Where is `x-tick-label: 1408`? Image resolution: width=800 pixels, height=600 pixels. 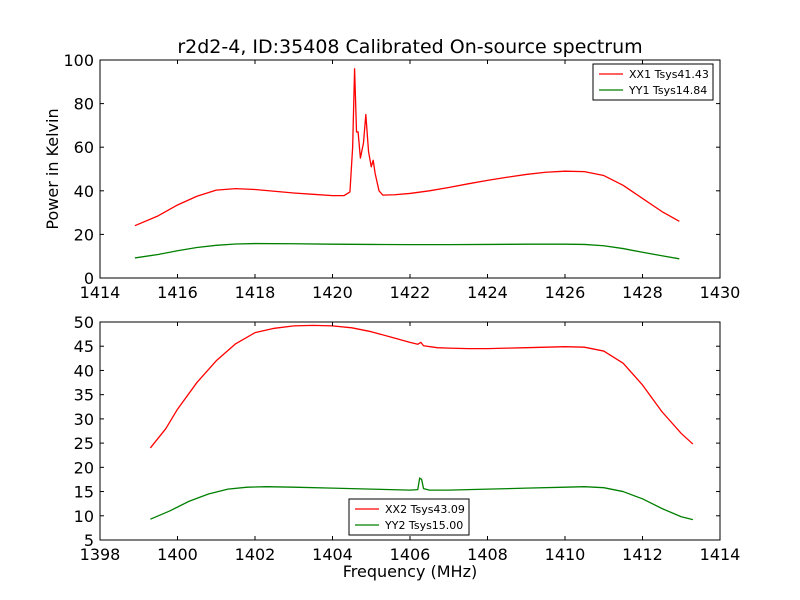 x-tick-label: 1408 is located at coordinates (487, 554).